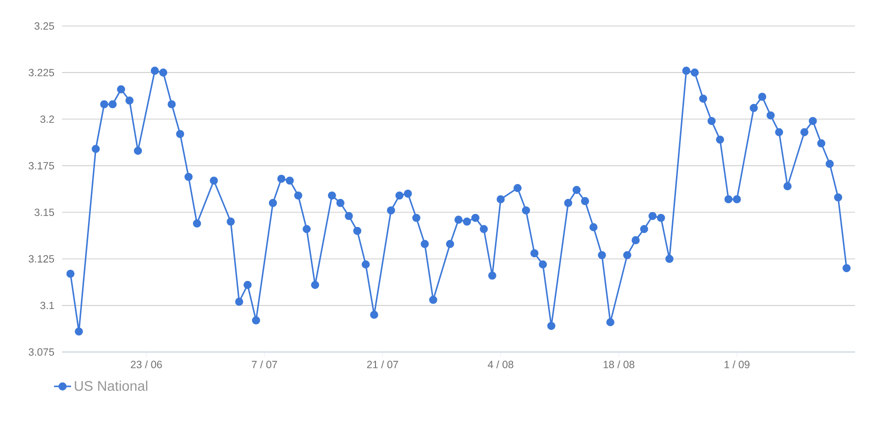  What do you see at coordinates (737, 364) in the screenshot?
I see `x-tick-label: 1 / 09` at bounding box center [737, 364].